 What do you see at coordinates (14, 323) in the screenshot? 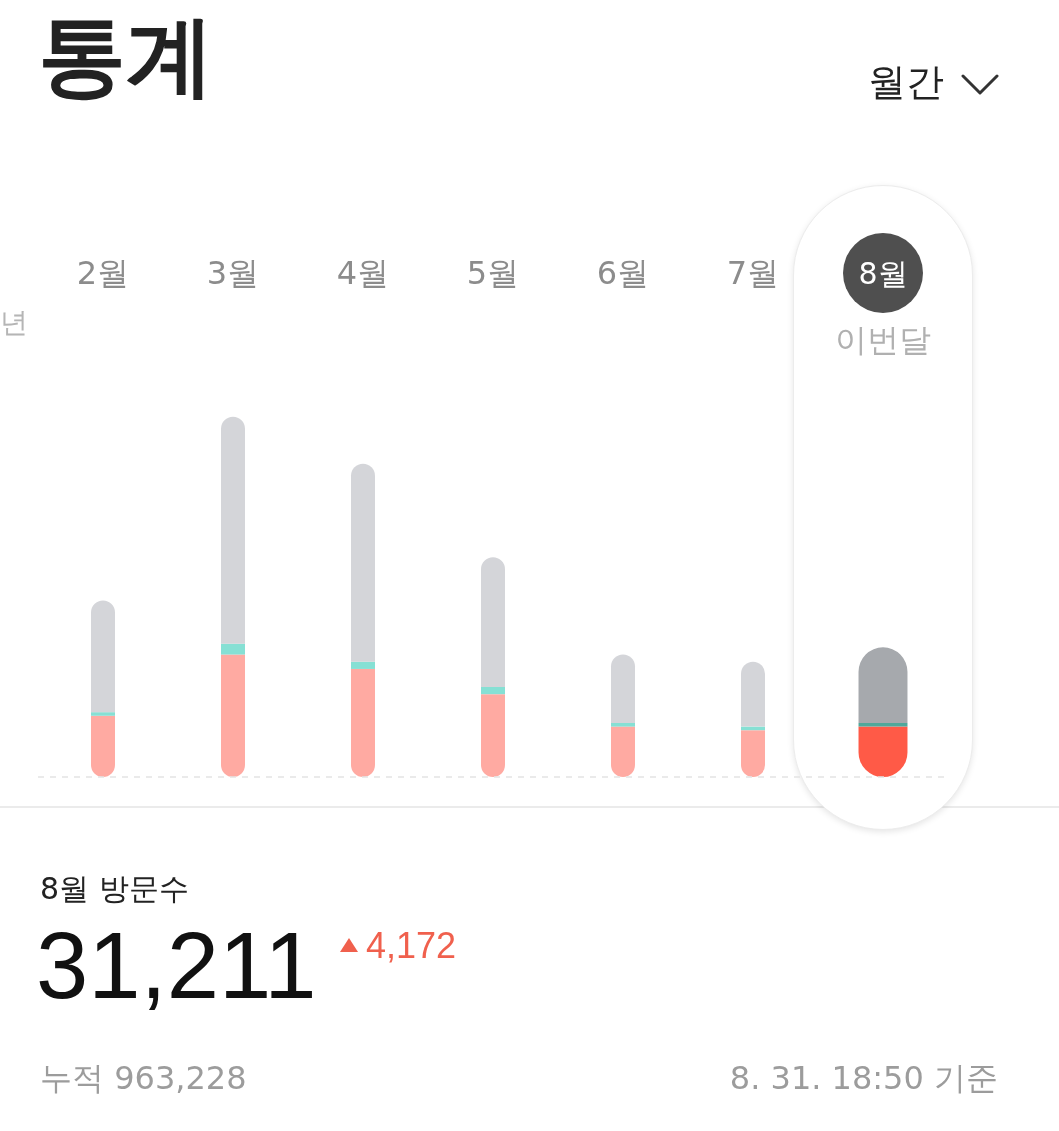
I see `text: 년` at bounding box center [14, 323].